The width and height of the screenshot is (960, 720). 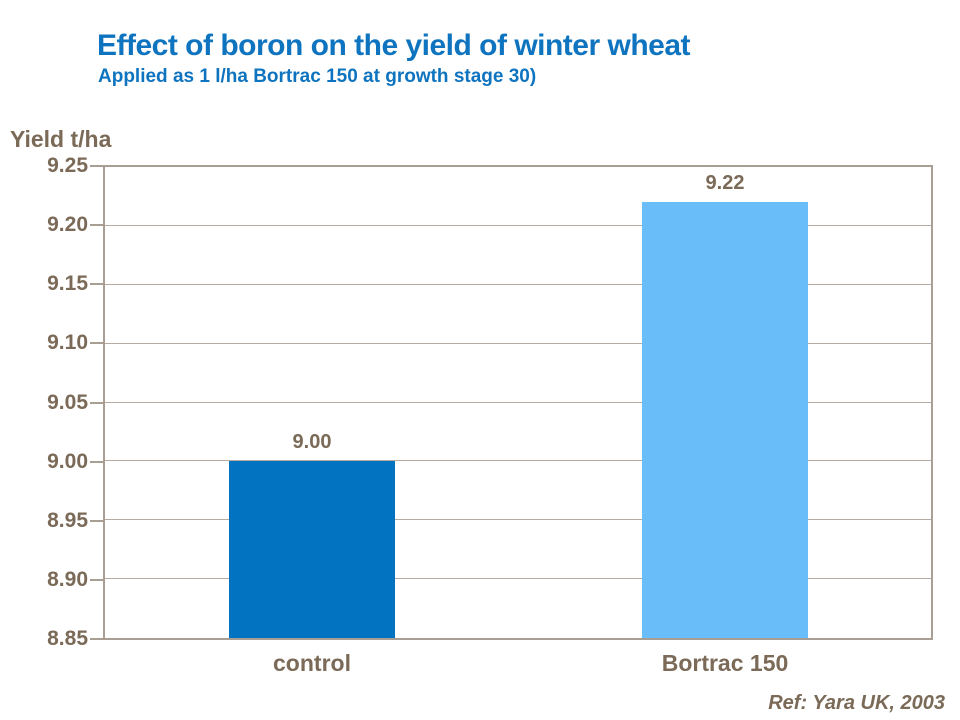 I want to click on y-tick-label: 8.90, so click(x=67, y=579).